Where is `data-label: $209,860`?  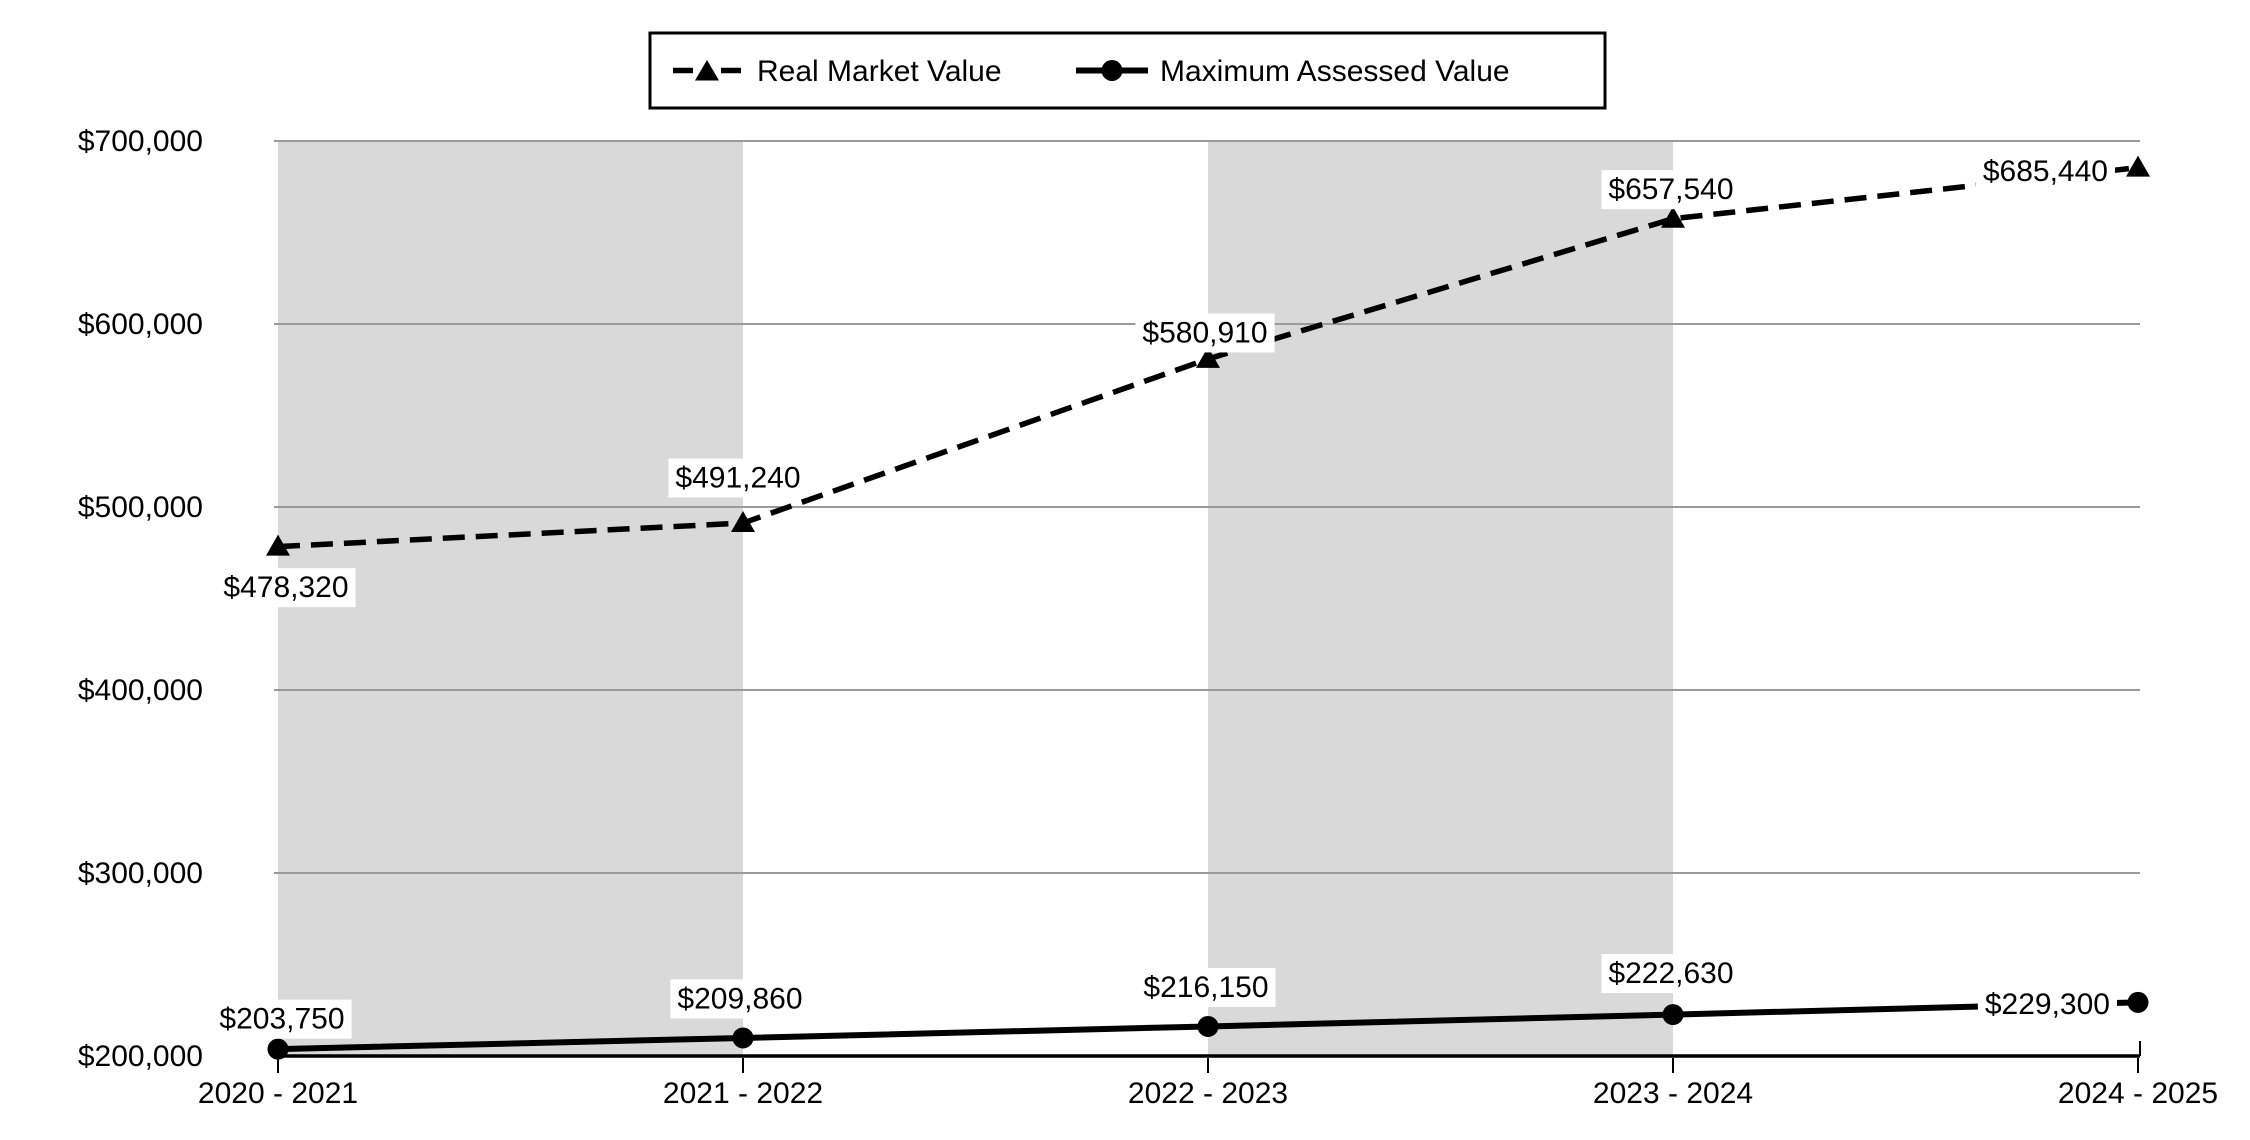 data-label: $209,860 is located at coordinates (739, 998).